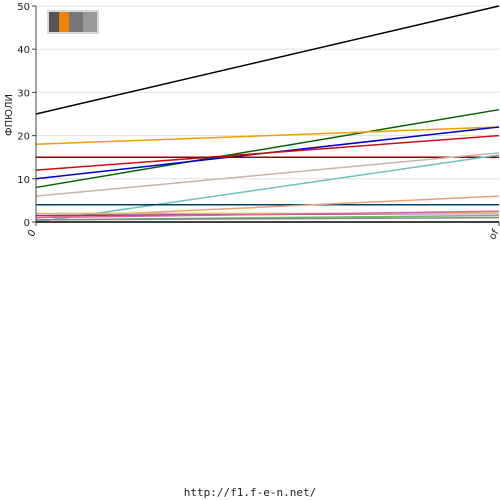  What do you see at coordinates (27, 223) in the screenshot?
I see `y-tick-label: 0` at bounding box center [27, 223].